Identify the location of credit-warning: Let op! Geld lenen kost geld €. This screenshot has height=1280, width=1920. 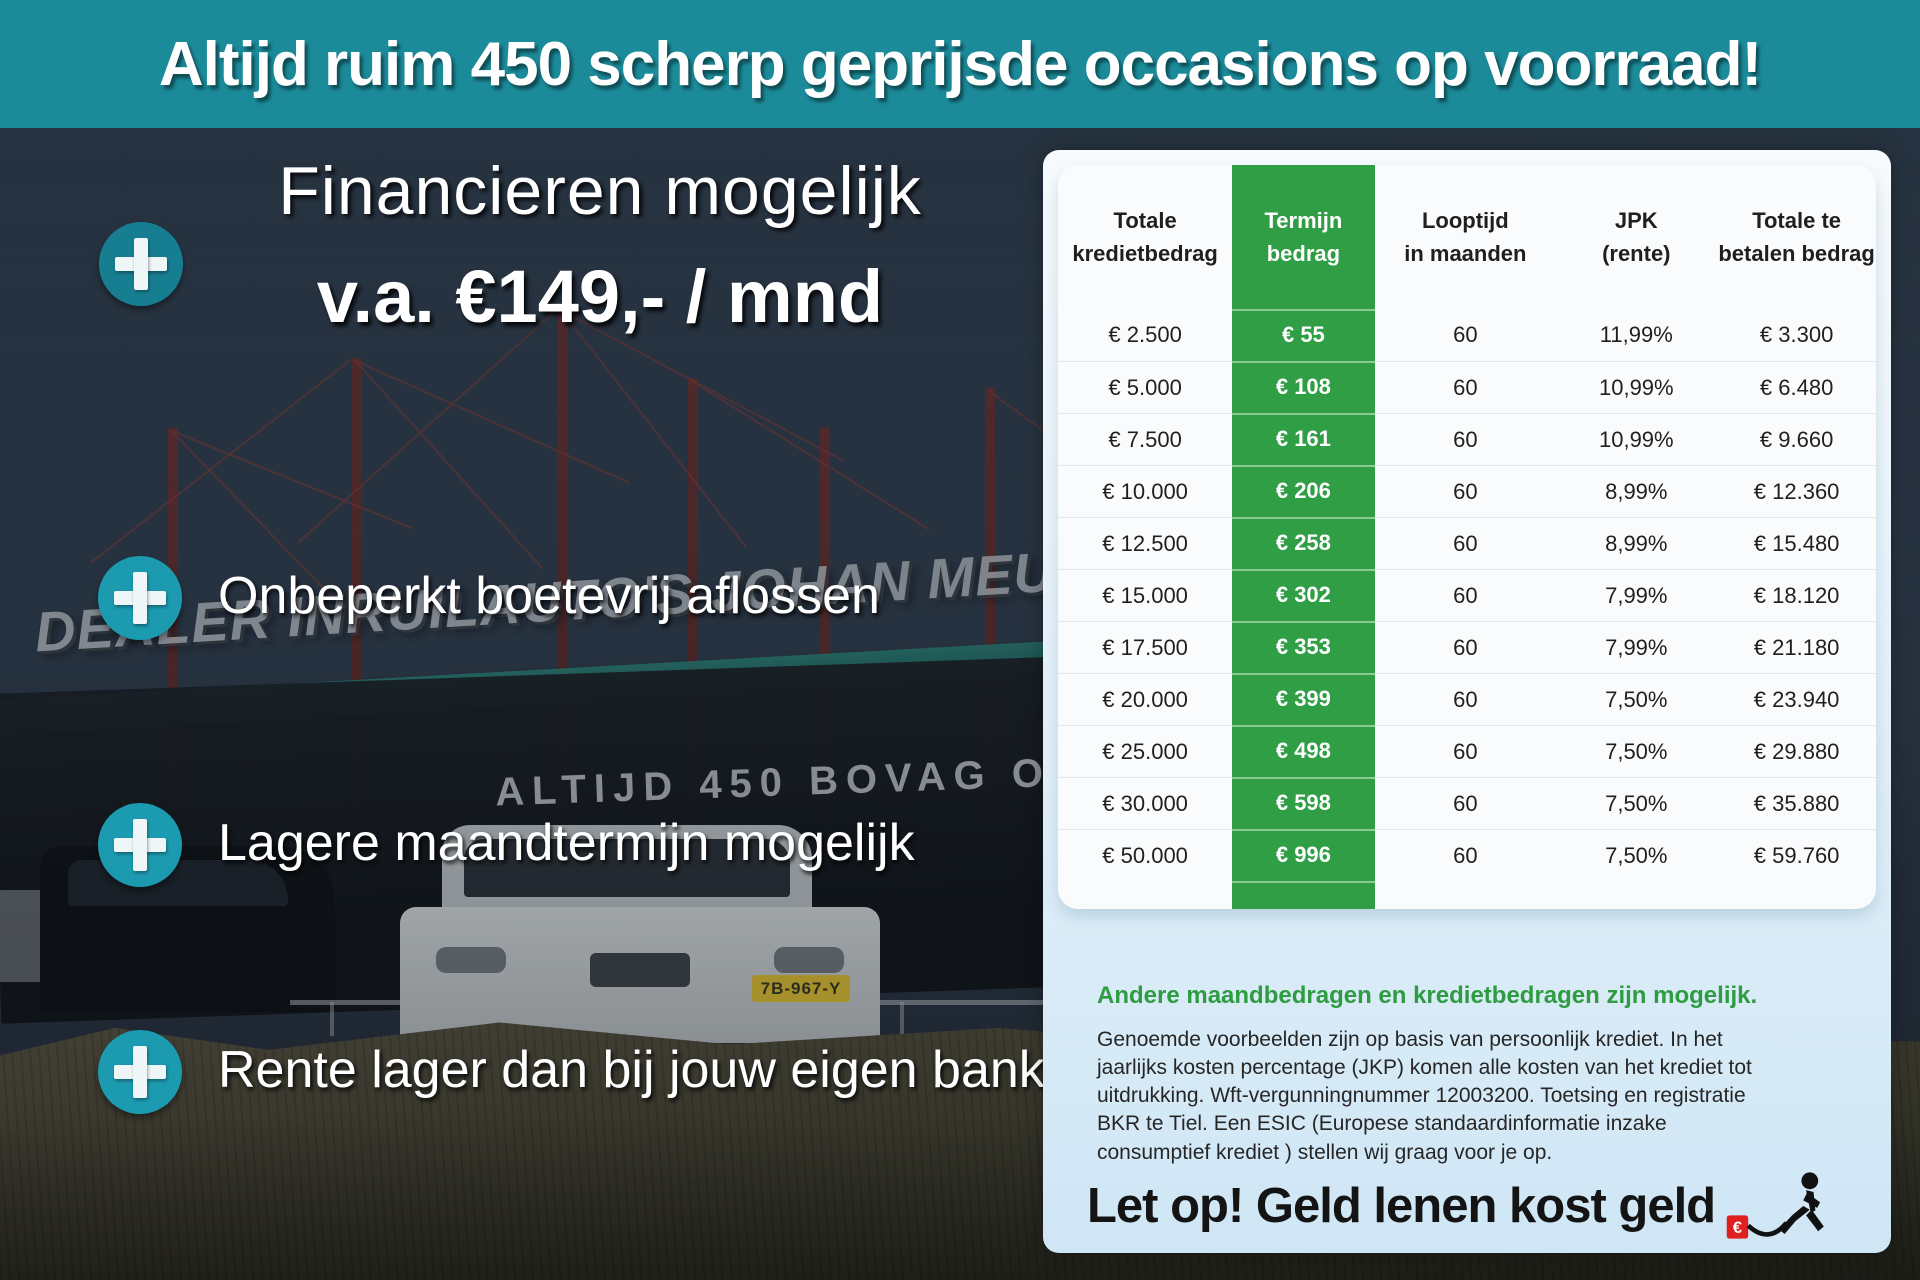
(1461, 1206).